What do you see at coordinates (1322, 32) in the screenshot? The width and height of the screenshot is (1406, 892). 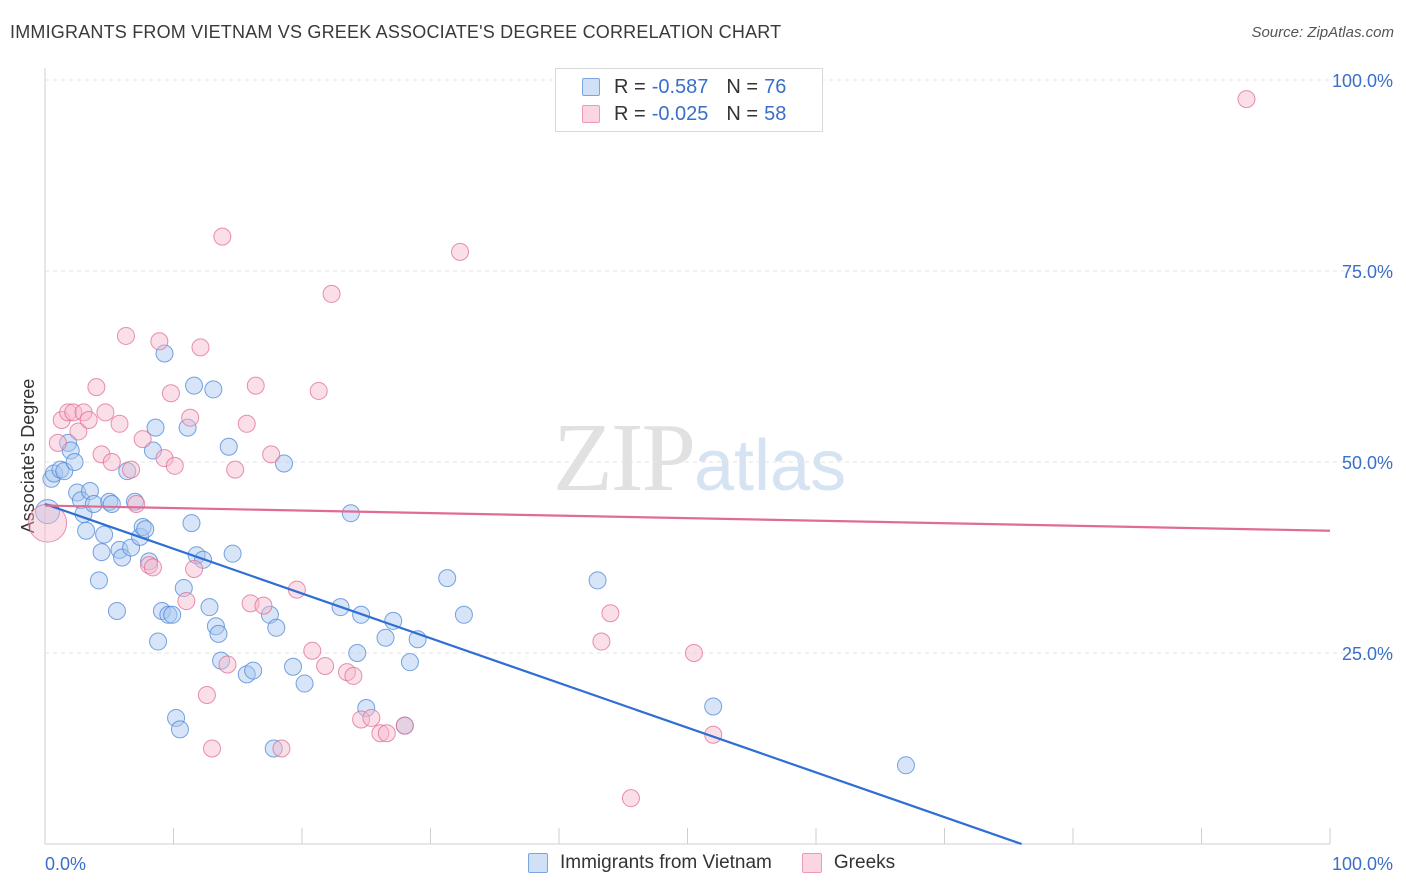 I see `source-label: Source: ZipAtlas.com` at bounding box center [1322, 32].